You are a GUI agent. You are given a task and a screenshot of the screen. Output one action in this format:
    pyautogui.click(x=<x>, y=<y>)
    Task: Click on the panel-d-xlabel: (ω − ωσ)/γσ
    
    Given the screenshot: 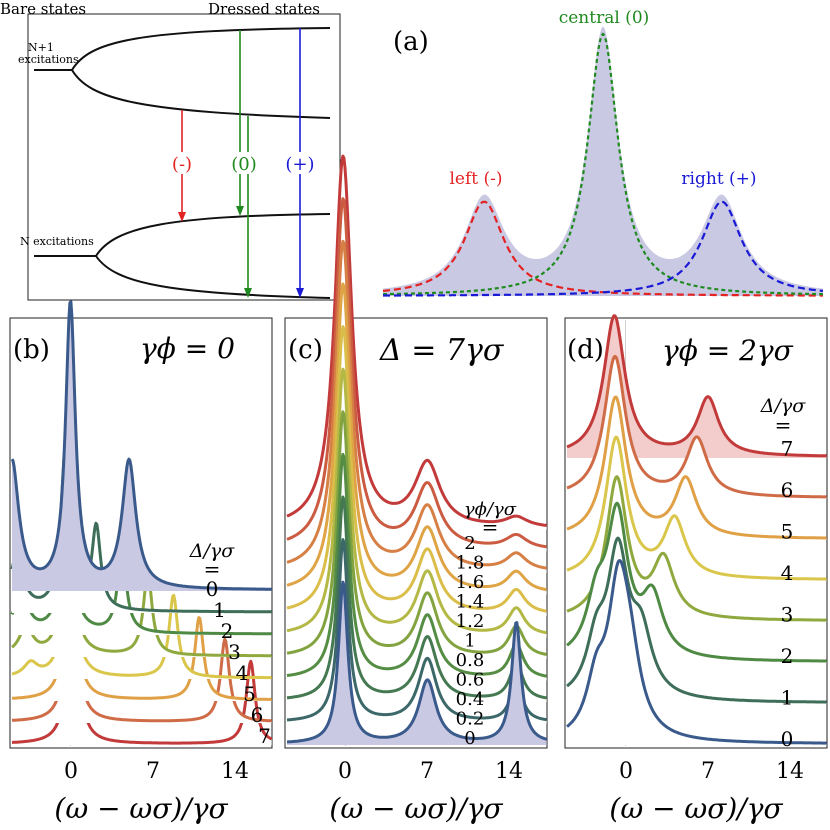 What is the action you would take?
    pyautogui.click(x=696, y=808)
    